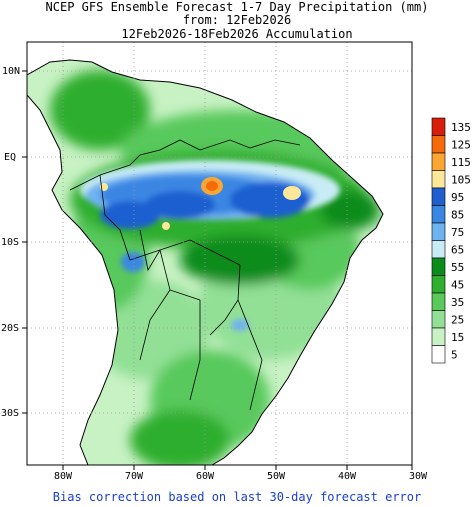  Describe the element at coordinates (237, 34) in the screenshot. I see `map-subtitle-period: 12Feb2026-18Feb2026 Accumulation` at that location.